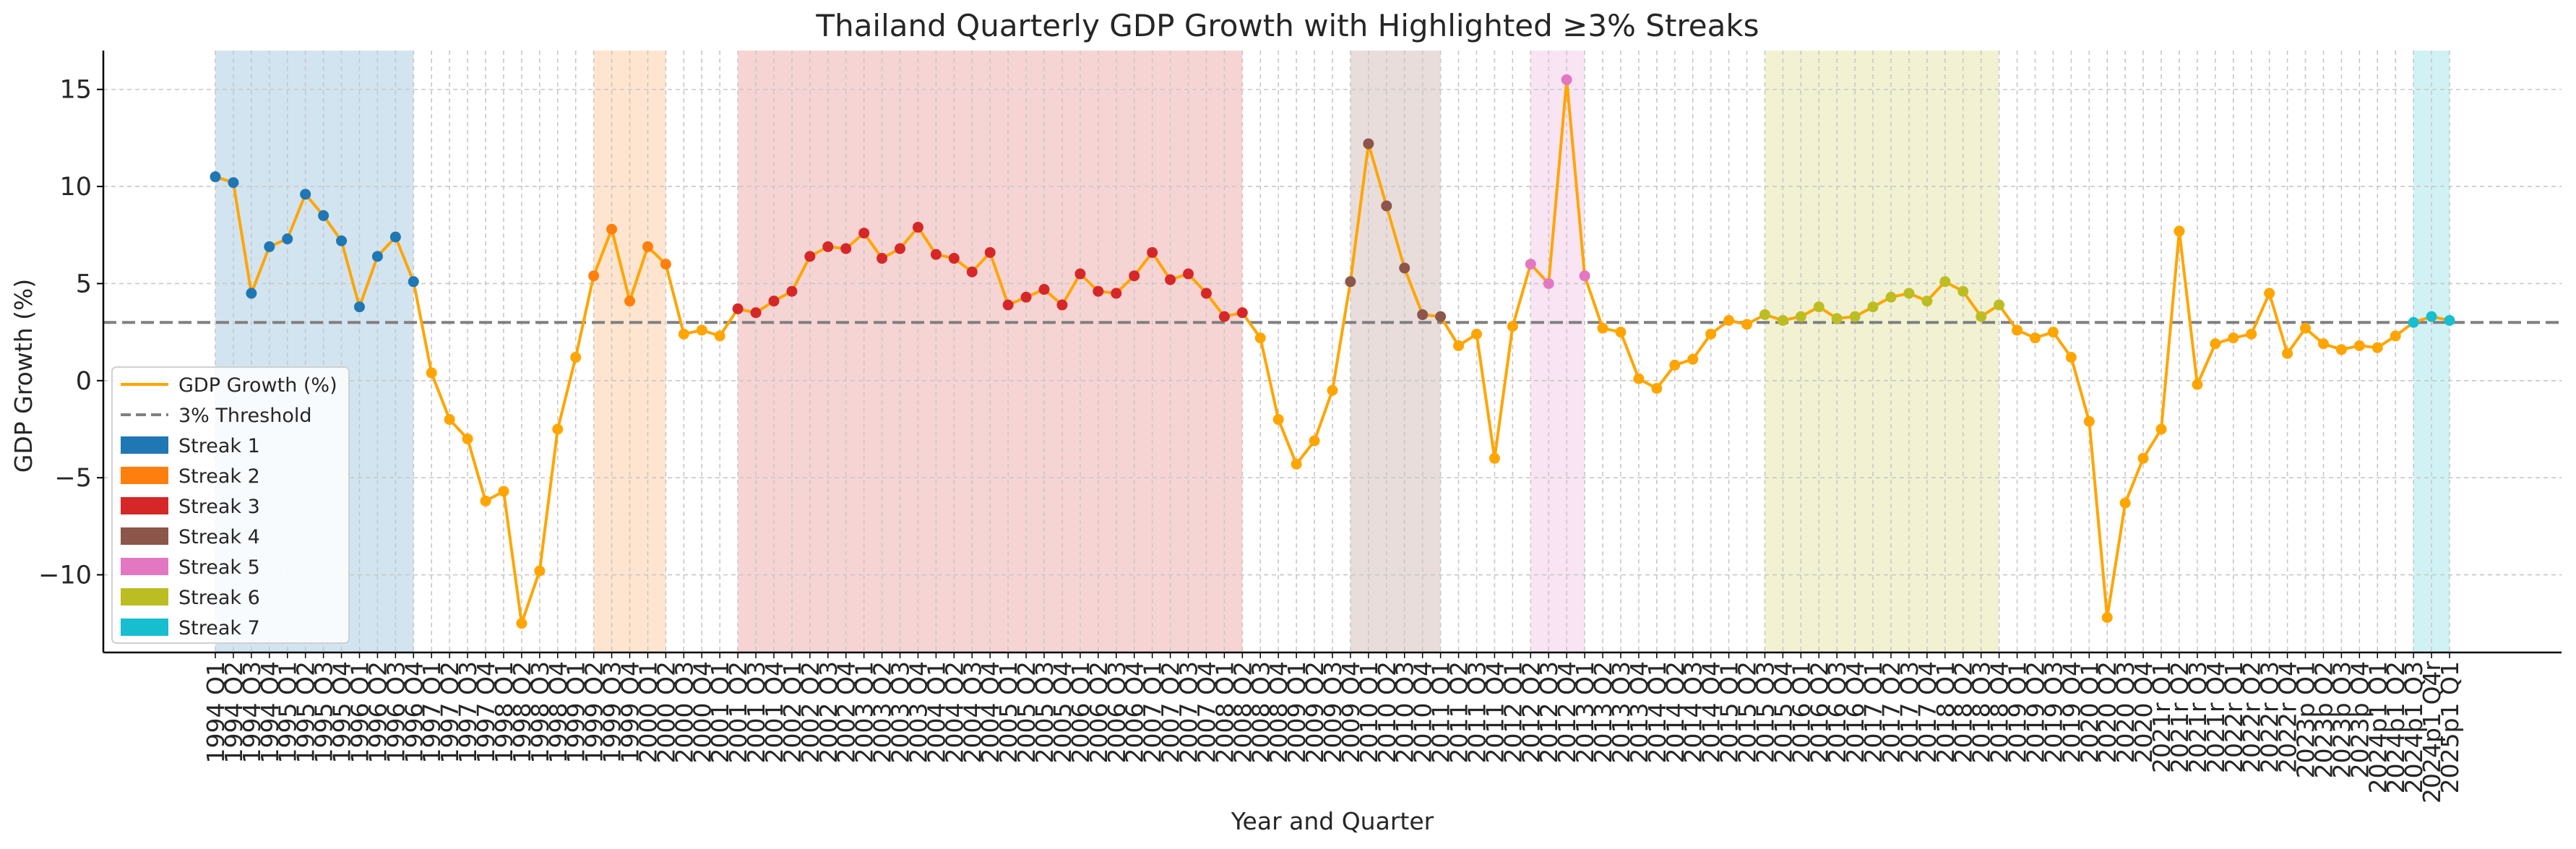  Describe the element at coordinates (1982, 712) in the screenshot. I see `x-tick-label: 2018 Q3` at that location.